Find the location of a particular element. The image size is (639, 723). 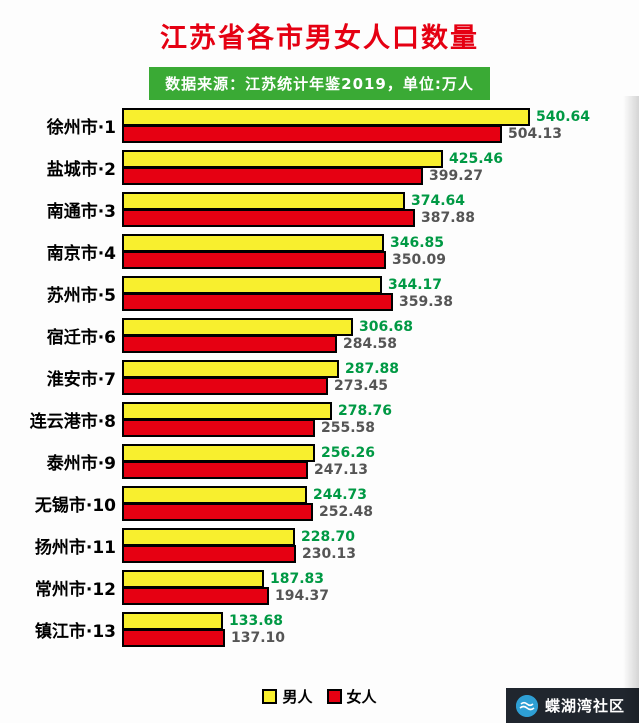

data-source-banner: 数据来源：江苏统计年鉴2019，单位:万人 is located at coordinates (319, 83).